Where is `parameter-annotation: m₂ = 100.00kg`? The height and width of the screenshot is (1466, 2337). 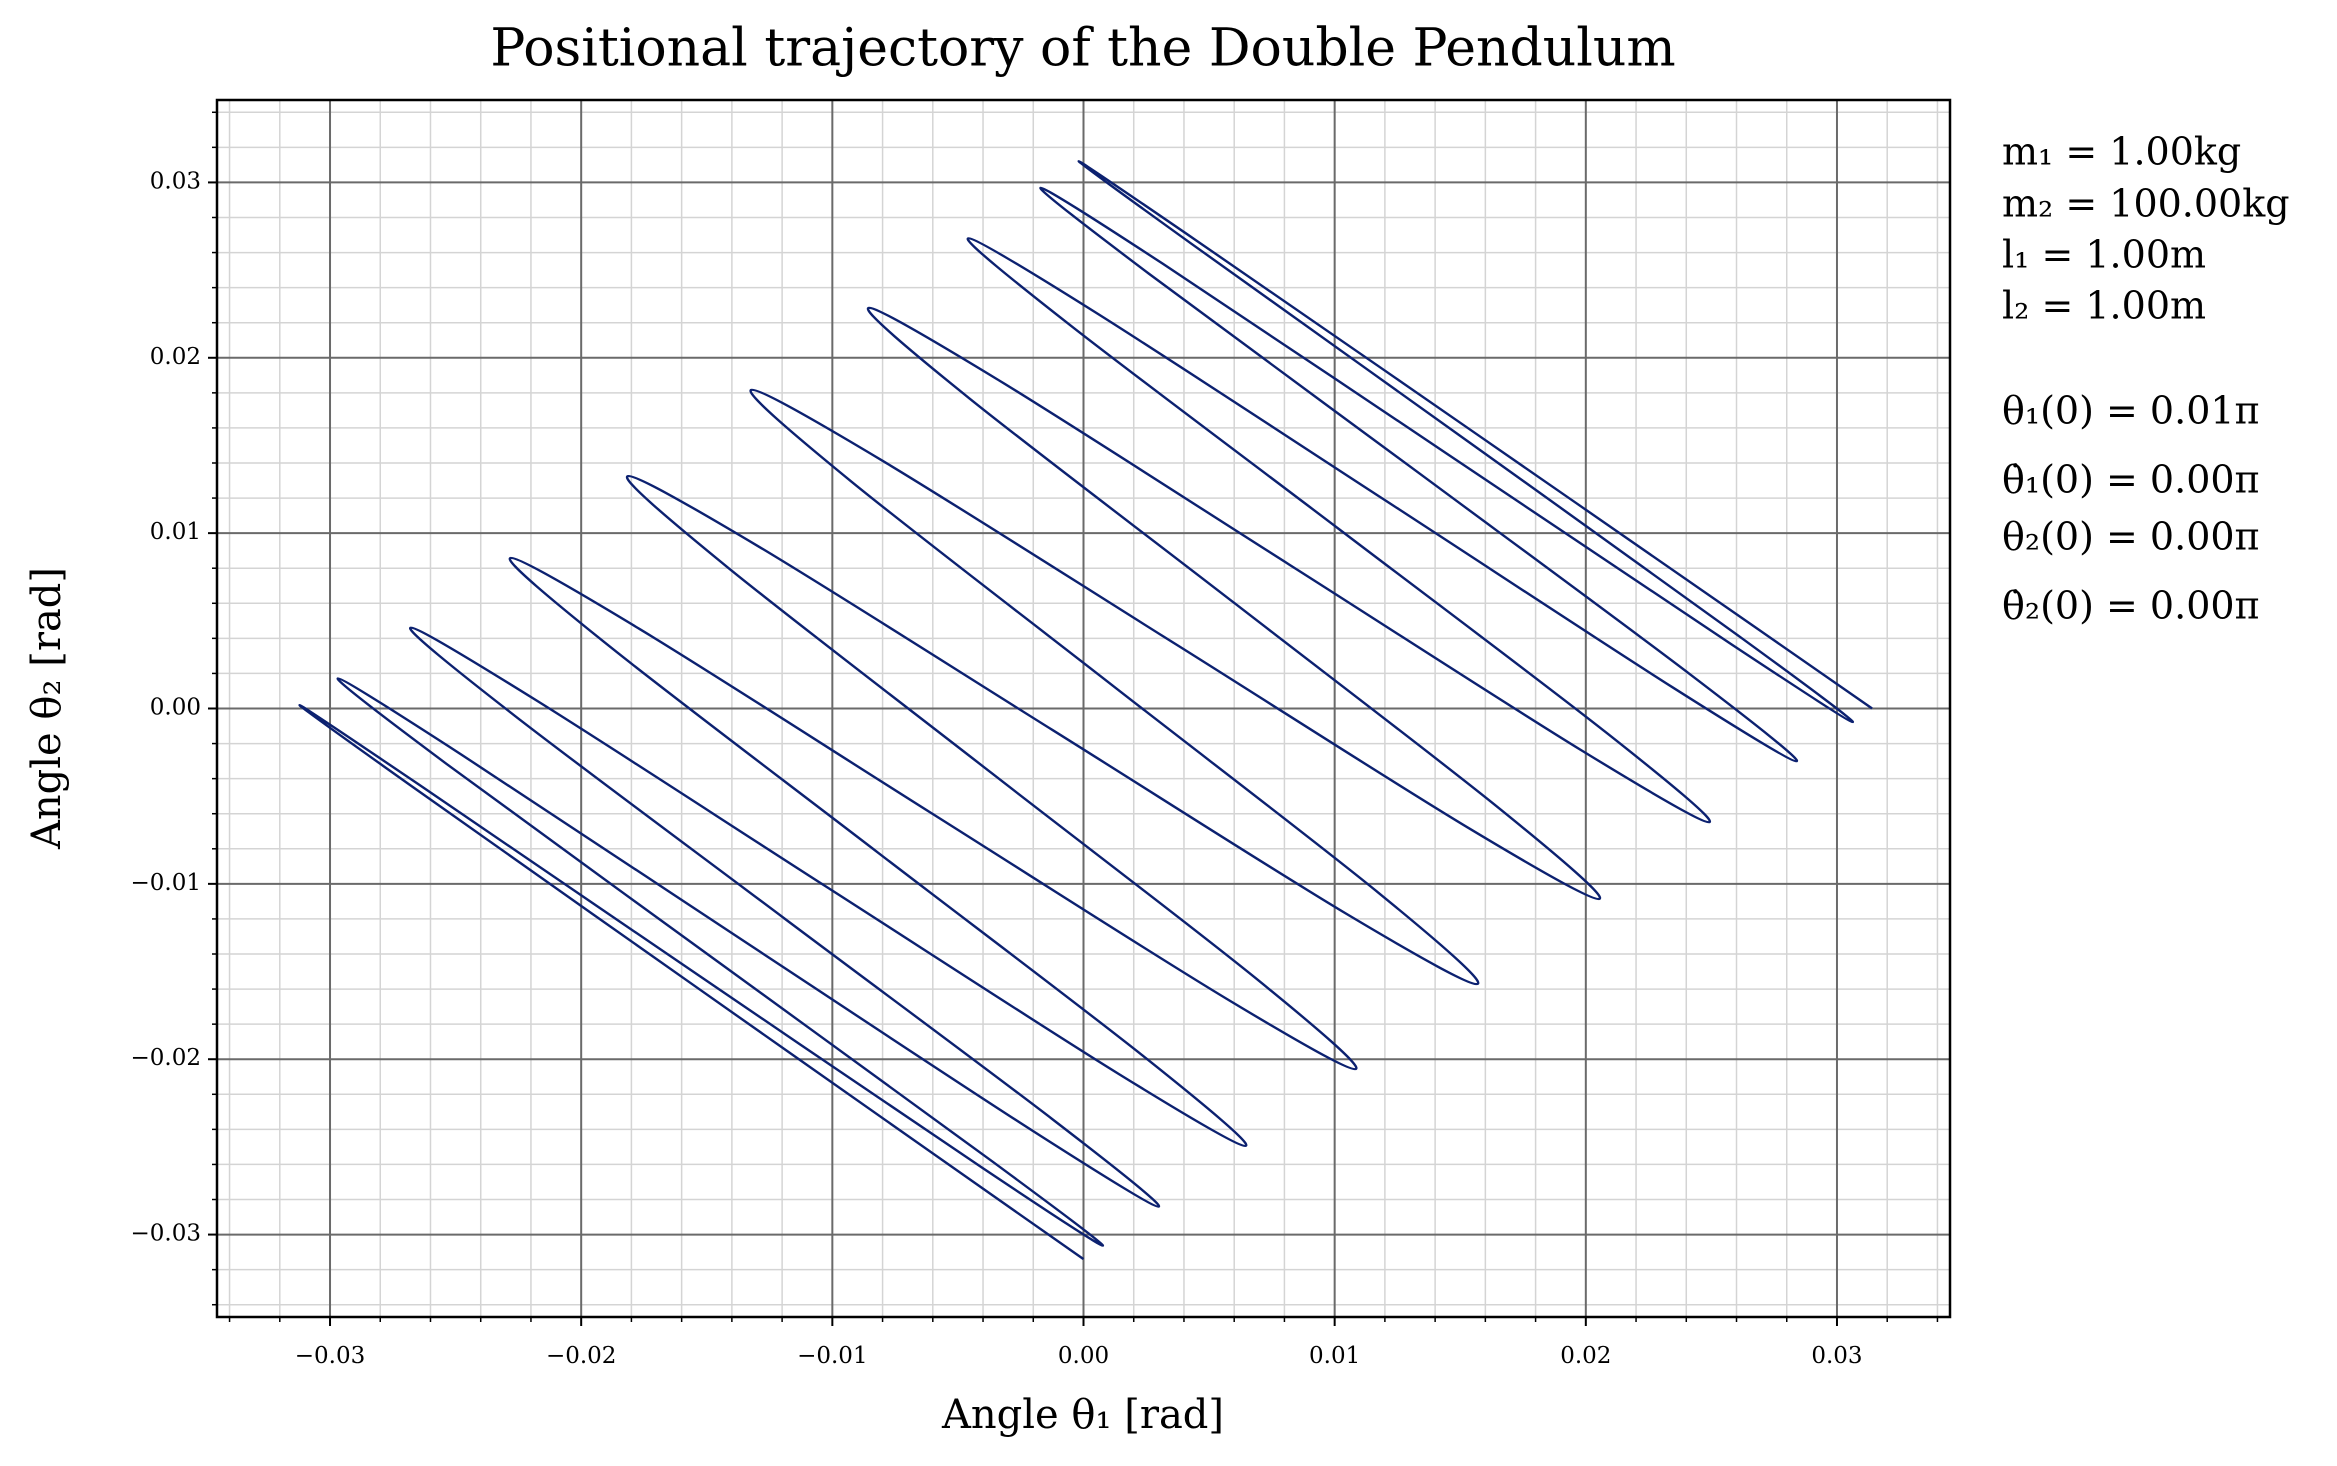
parameter-annotation: m₂ = 100.00kg is located at coordinates (2146, 204).